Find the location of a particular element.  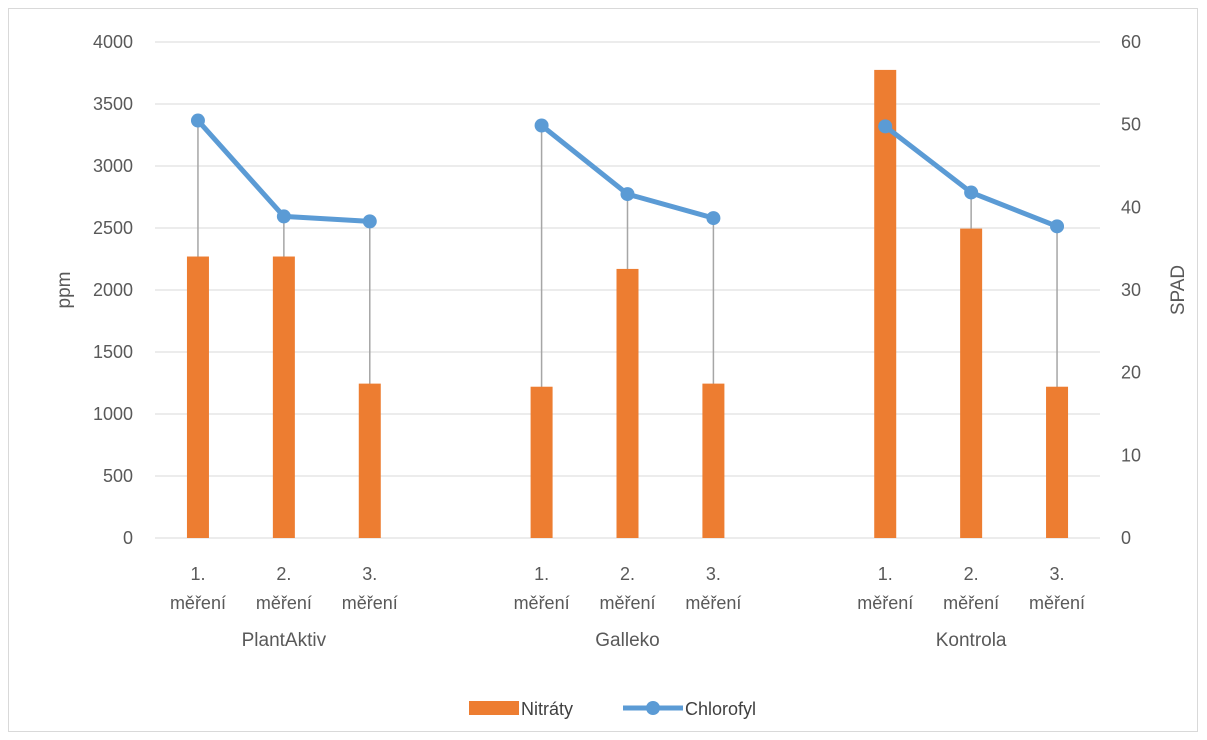

group-labels: PlantAktiv Galleko Kontrola is located at coordinates (624, 640).